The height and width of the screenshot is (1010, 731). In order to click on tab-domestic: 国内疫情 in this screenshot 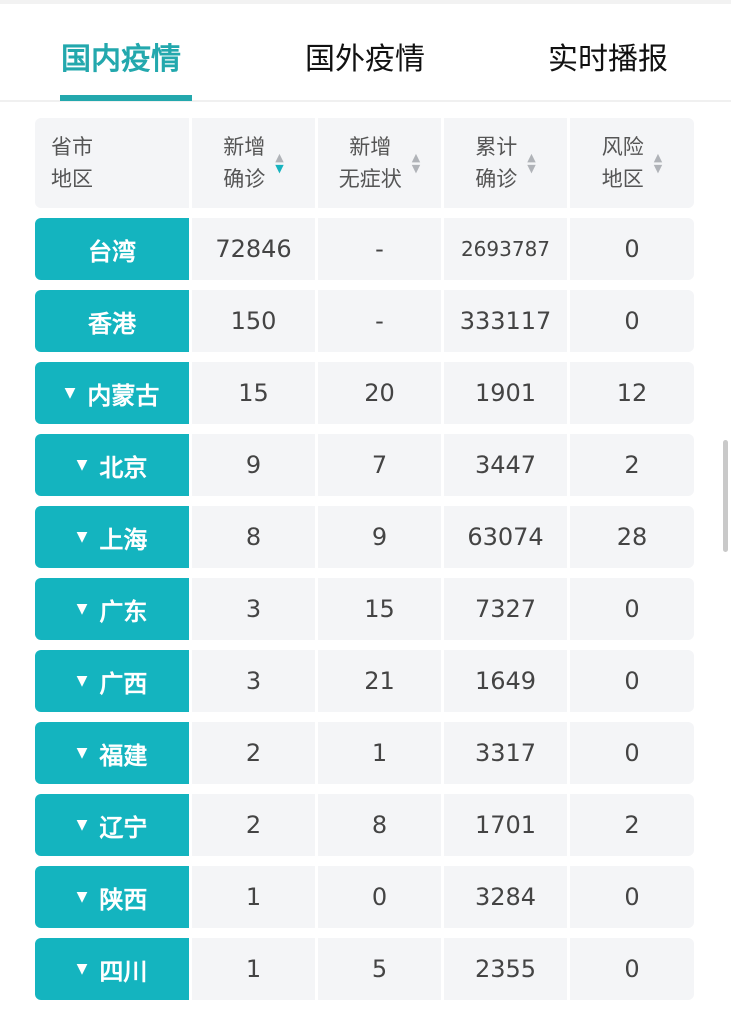, I will do `click(121, 59)`.